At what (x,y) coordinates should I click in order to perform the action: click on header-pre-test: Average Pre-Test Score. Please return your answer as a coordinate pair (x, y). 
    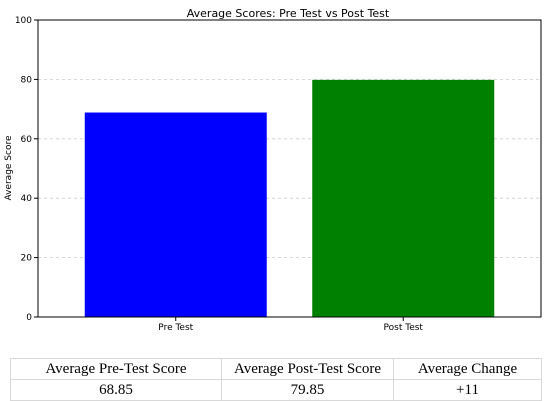
    Looking at the image, I should click on (116, 369).